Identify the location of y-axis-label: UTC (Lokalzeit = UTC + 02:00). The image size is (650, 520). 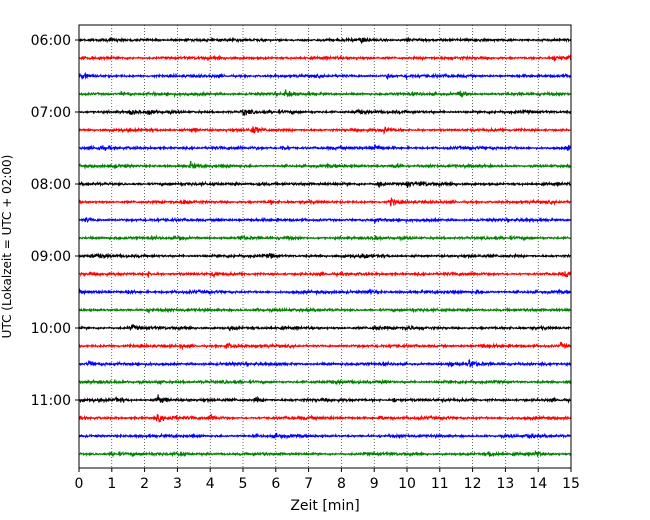
(7, 247).